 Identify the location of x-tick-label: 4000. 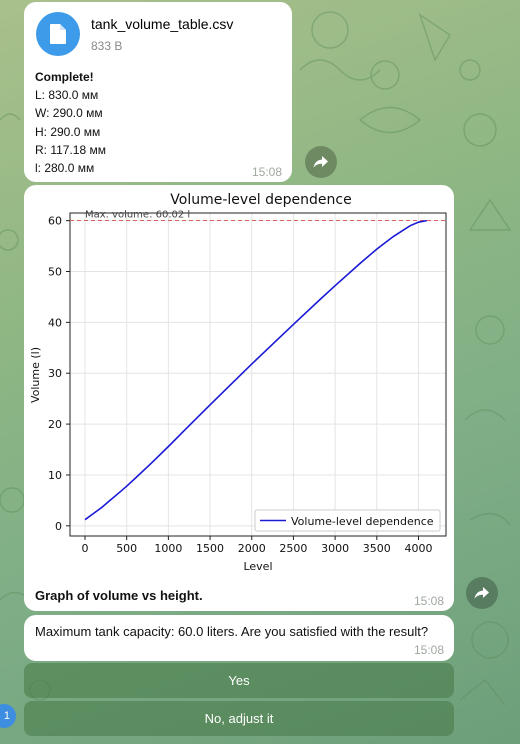
(418, 548).